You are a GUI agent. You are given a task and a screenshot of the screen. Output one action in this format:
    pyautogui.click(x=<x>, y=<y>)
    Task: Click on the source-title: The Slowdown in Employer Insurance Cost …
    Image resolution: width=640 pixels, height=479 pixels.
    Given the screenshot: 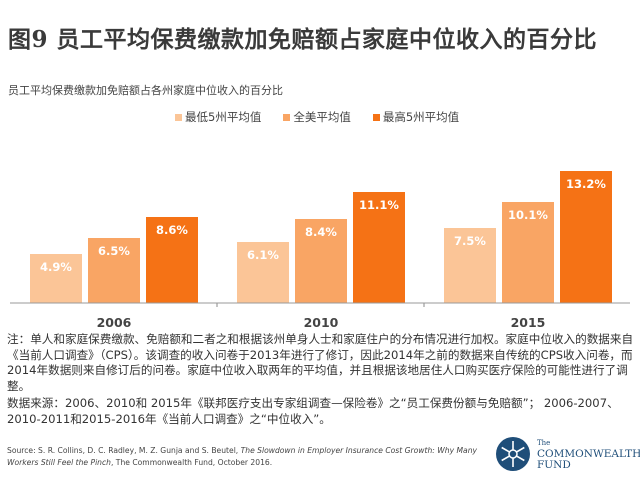 What is the action you would take?
    pyautogui.click(x=242, y=456)
    